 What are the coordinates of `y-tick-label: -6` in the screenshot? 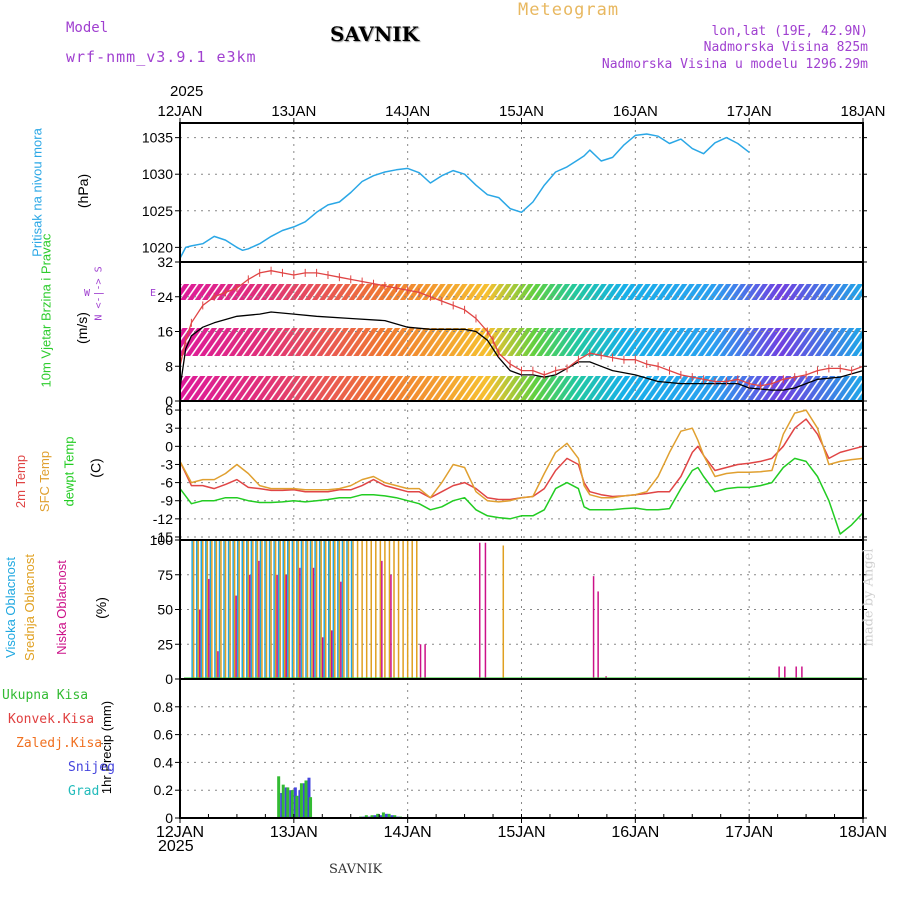 It's located at (167, 483).